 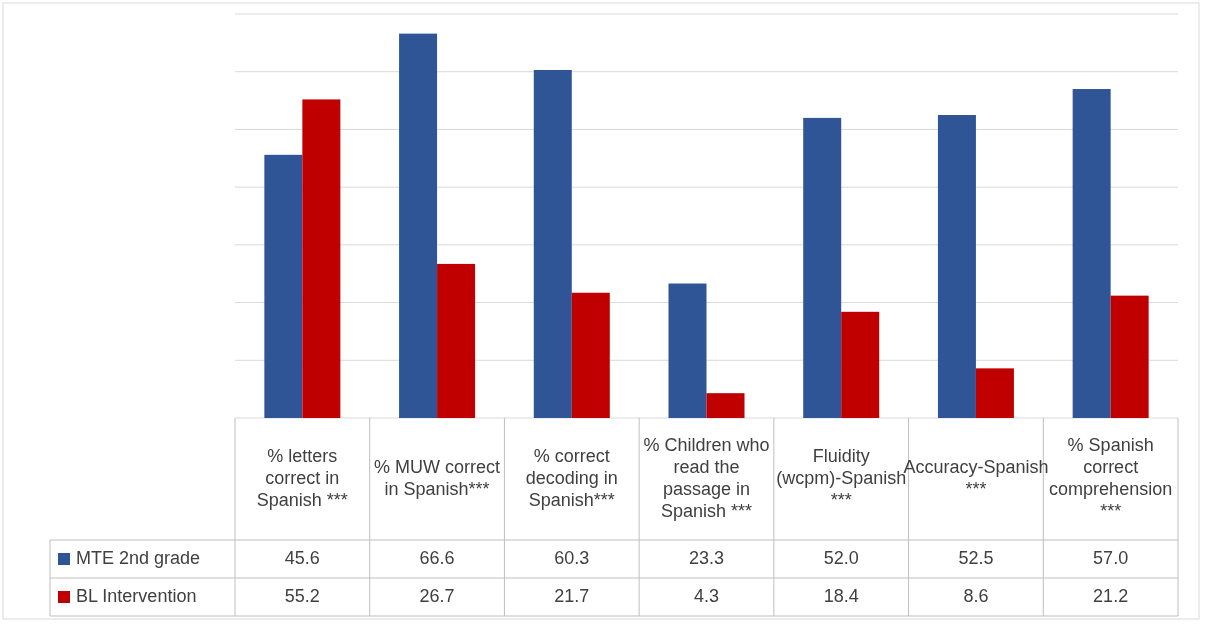 What do you see at coordinates (437, 557) in the screenshot?
I see `data-label: 66.6` at bounding box center [437, 557].